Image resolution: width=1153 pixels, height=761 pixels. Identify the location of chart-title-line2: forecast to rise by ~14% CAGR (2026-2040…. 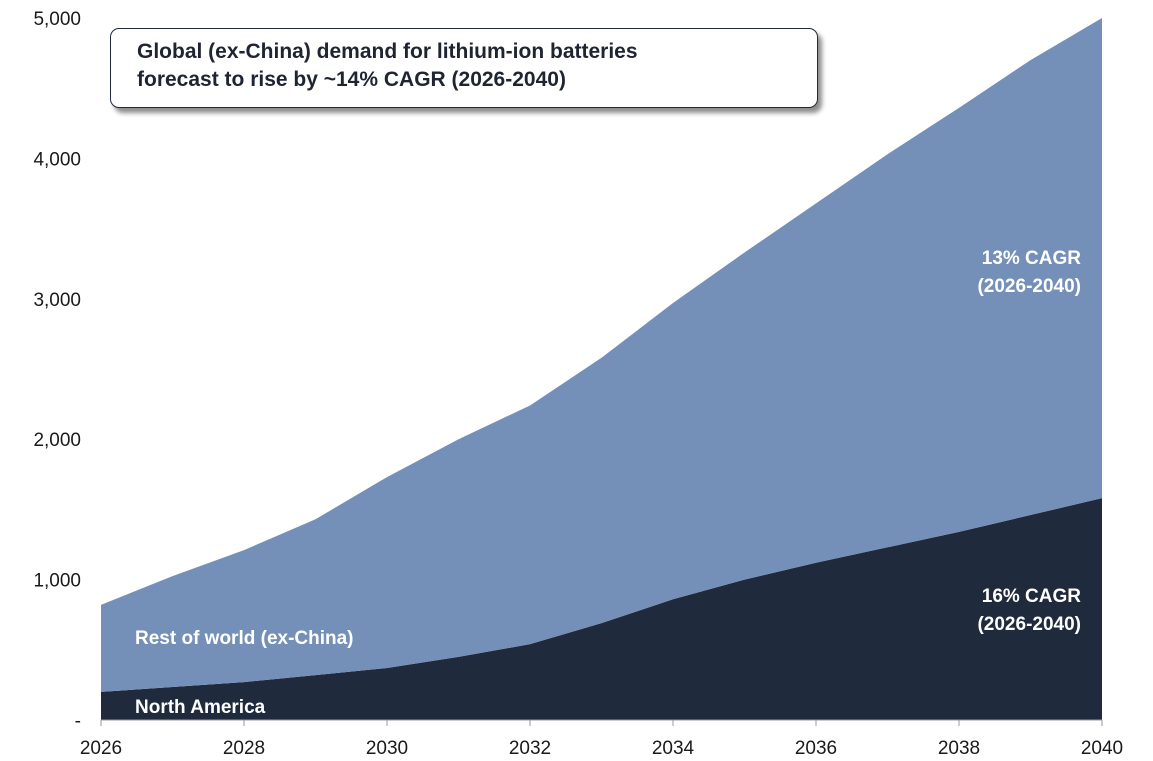
(351, 79).